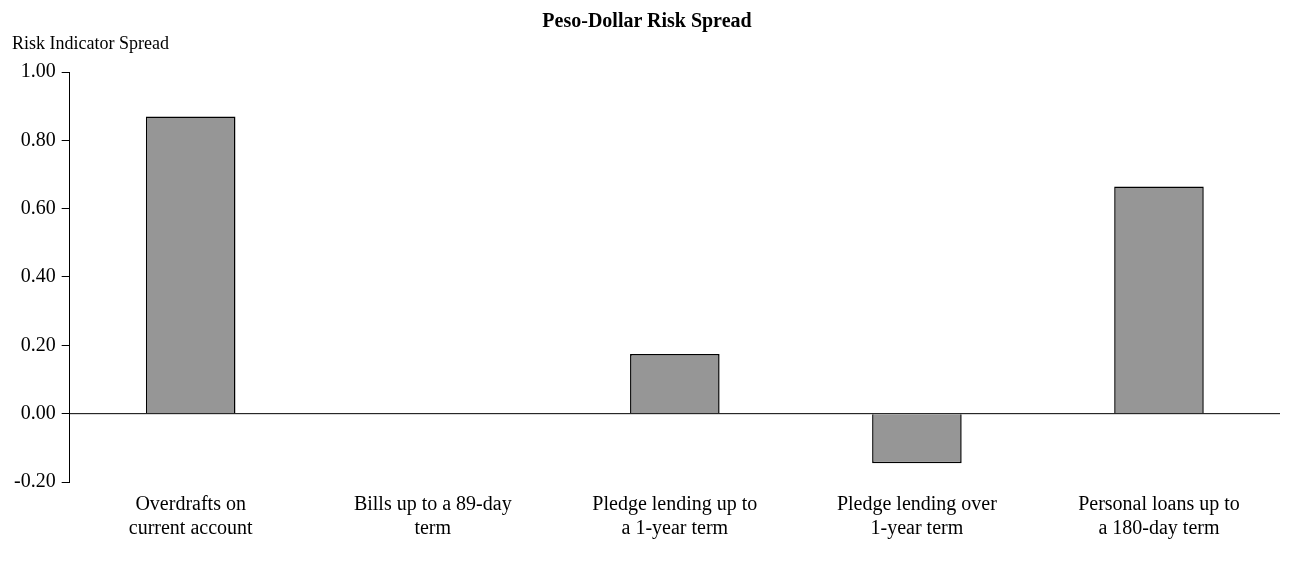  Describe the element at coordinates (38, 275) in the screenshot. I see `y-tick-label: 0.40` at that location.